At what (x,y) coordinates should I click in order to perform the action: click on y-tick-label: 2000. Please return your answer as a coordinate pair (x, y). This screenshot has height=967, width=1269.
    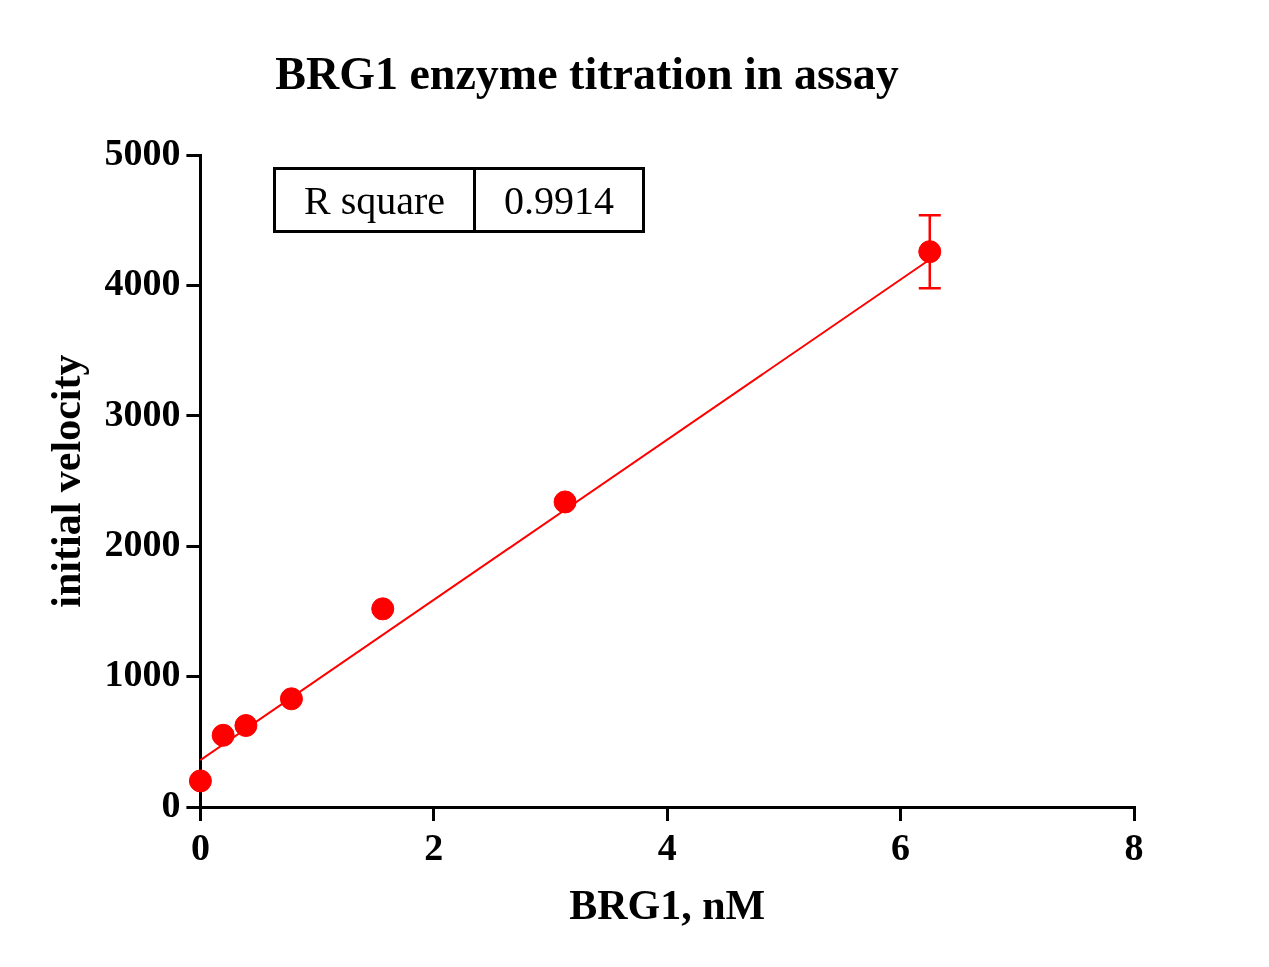
    Looking at the image, I should click on (142, 543).